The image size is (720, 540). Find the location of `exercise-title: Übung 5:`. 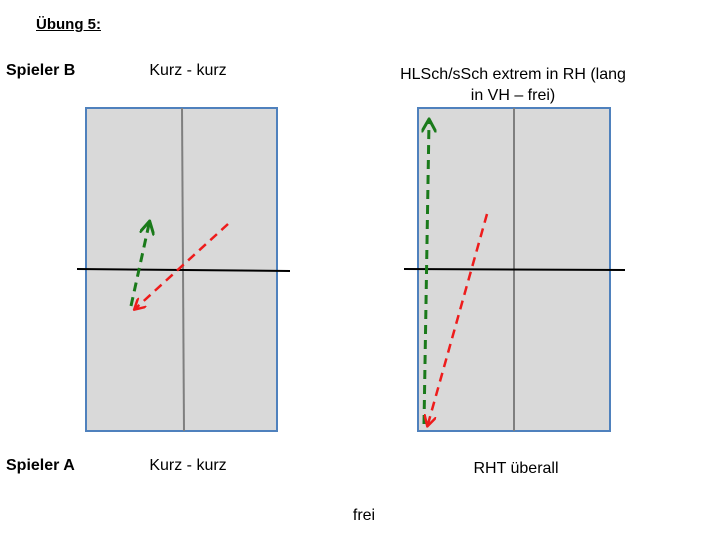

exercise-title: Übung 5: is located at coordinates (68, 24).